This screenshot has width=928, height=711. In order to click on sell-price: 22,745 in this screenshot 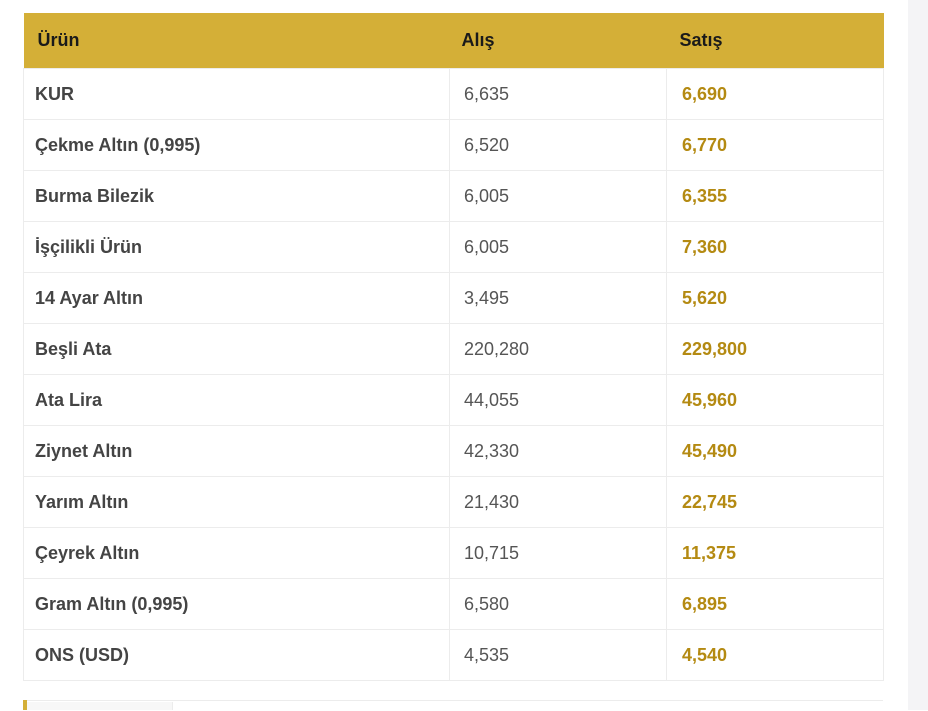, I will do `click(775, 502)`.